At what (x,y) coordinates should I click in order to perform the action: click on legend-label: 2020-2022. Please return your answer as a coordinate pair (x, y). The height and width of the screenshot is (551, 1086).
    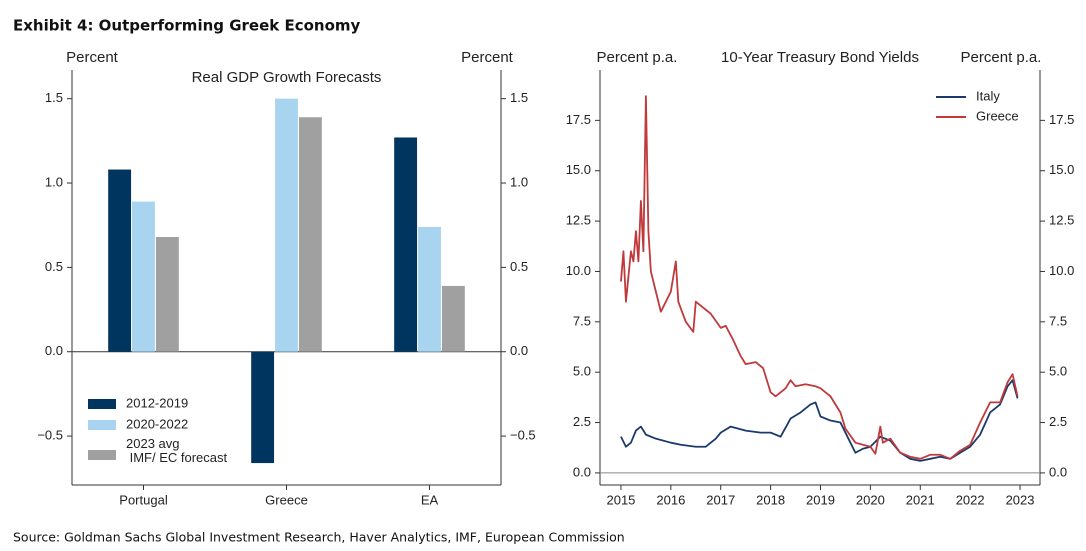
    Looking at the image, I should click on (157, 423).